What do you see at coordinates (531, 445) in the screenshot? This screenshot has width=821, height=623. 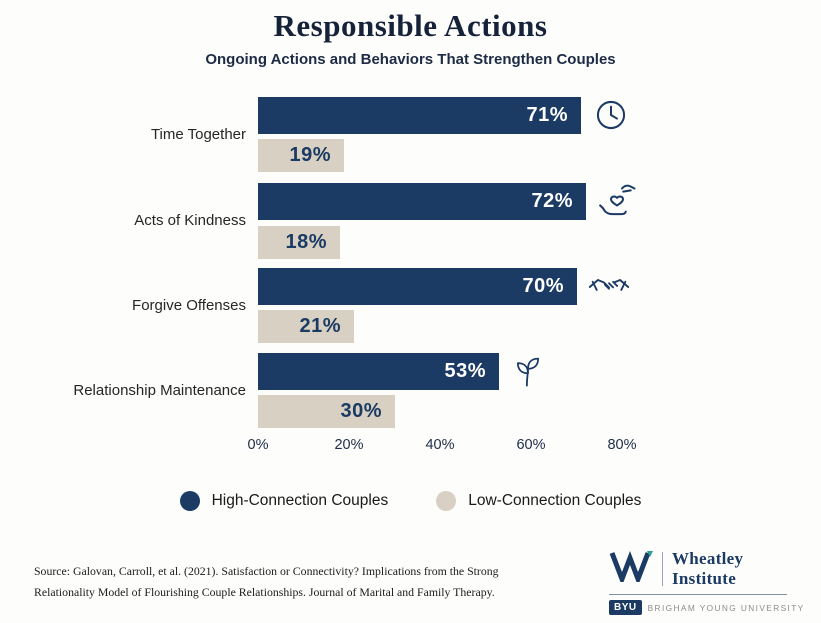 I see `x-tick: 60%` at bounding box center [531, 445].